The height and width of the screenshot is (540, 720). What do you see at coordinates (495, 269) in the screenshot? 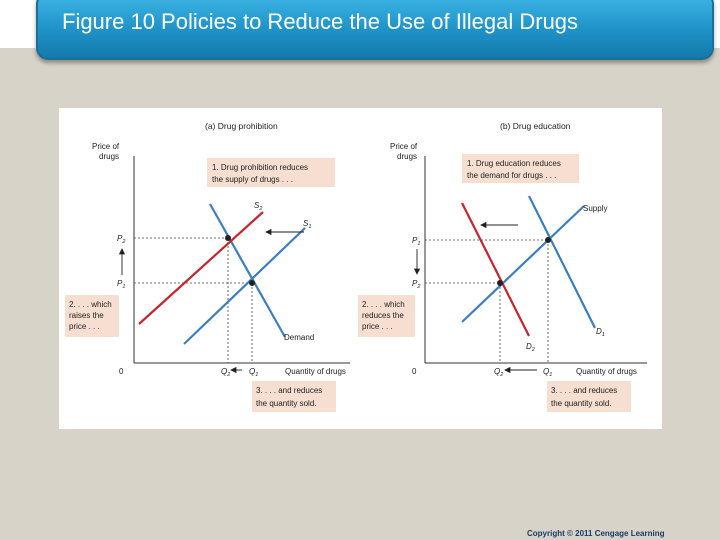
I see `panel-b-demand-d2-curve` at bounding box center [495, 269].